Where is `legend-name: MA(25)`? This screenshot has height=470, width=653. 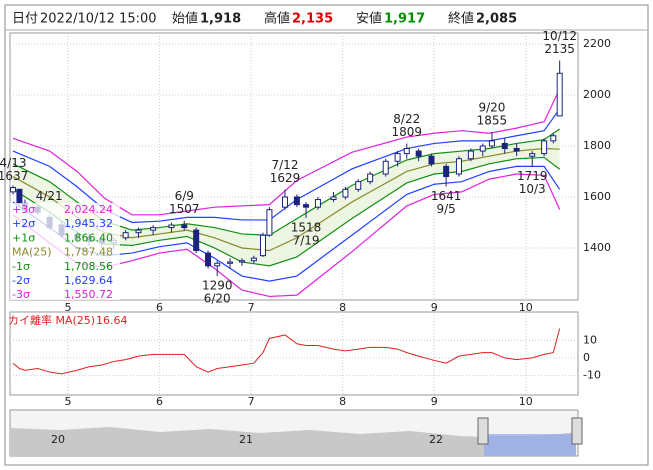 legend-name: MA(25) is located at coordinates (32, 252).